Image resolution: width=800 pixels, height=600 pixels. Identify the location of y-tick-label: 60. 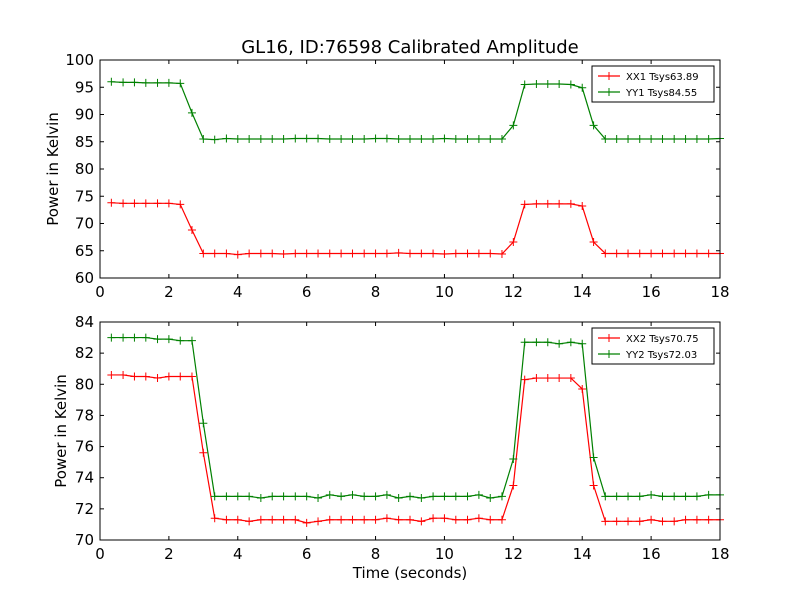
(84, 278).